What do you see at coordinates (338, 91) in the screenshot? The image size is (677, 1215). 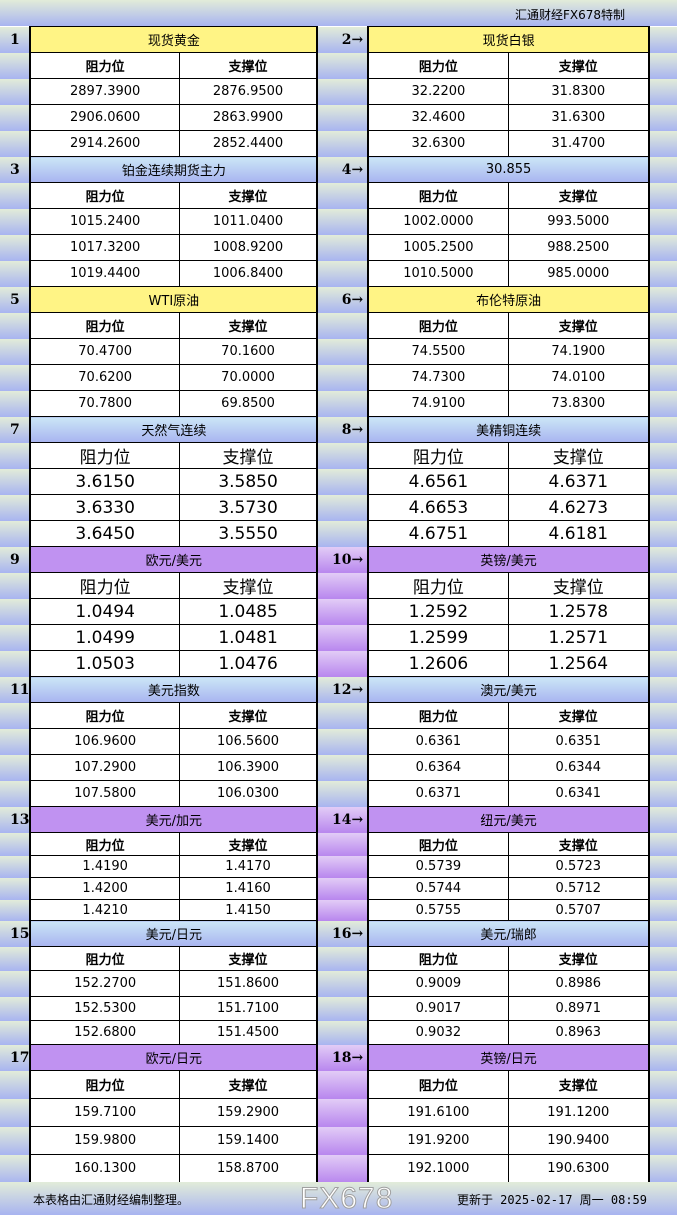 I see `table-row: 2897.3900 2876.9500 32.2200 31.8300` at bounding box center [338, 91].